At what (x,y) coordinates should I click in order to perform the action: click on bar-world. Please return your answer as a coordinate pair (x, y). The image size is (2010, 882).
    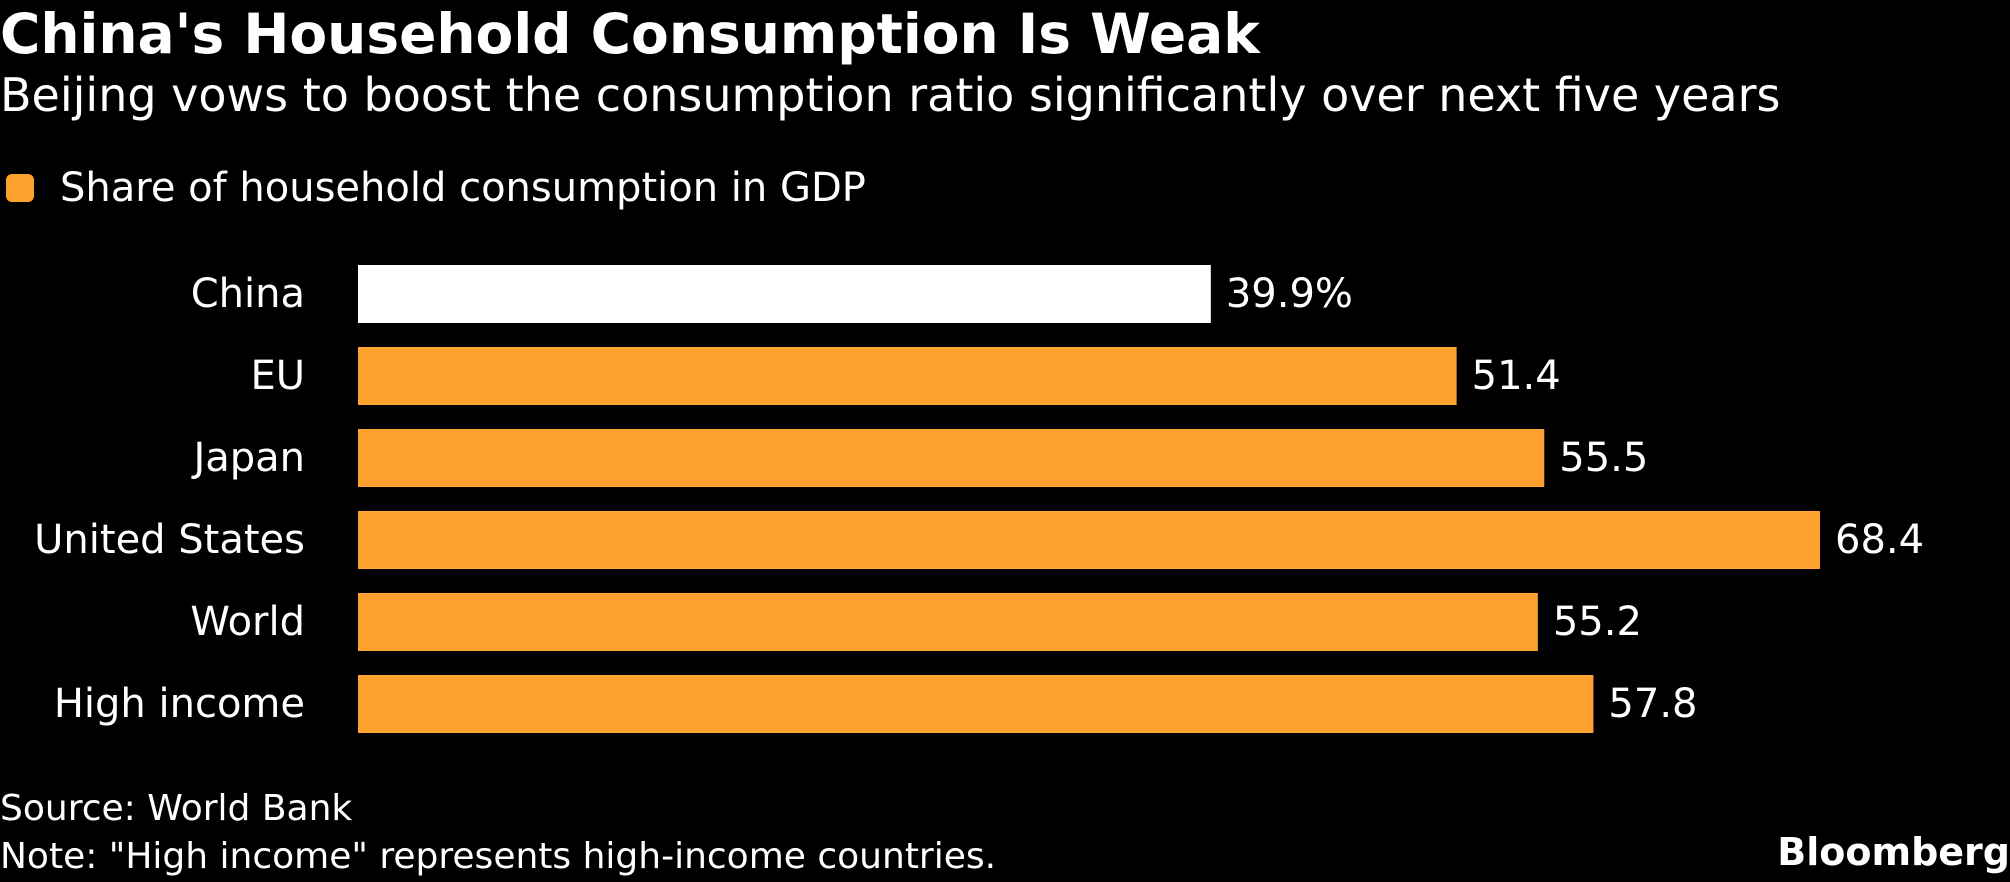
    Looking at the image, I should click on (948, 622).